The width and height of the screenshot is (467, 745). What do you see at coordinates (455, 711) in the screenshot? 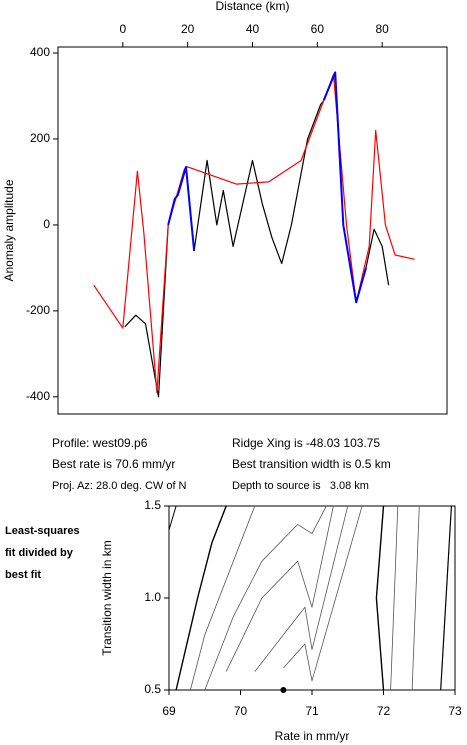
I see `x-tick-label: 73` at bounding box center [455, 711].